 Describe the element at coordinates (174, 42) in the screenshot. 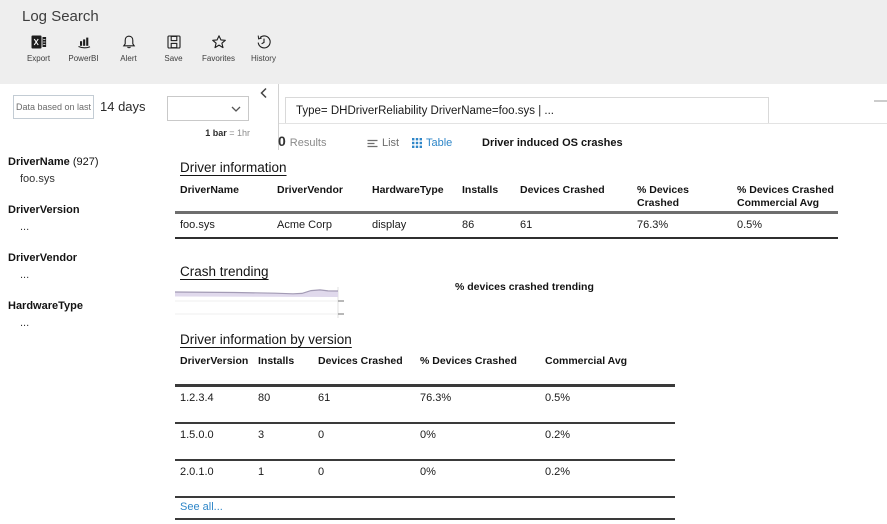

I see `save-icon` at that location.